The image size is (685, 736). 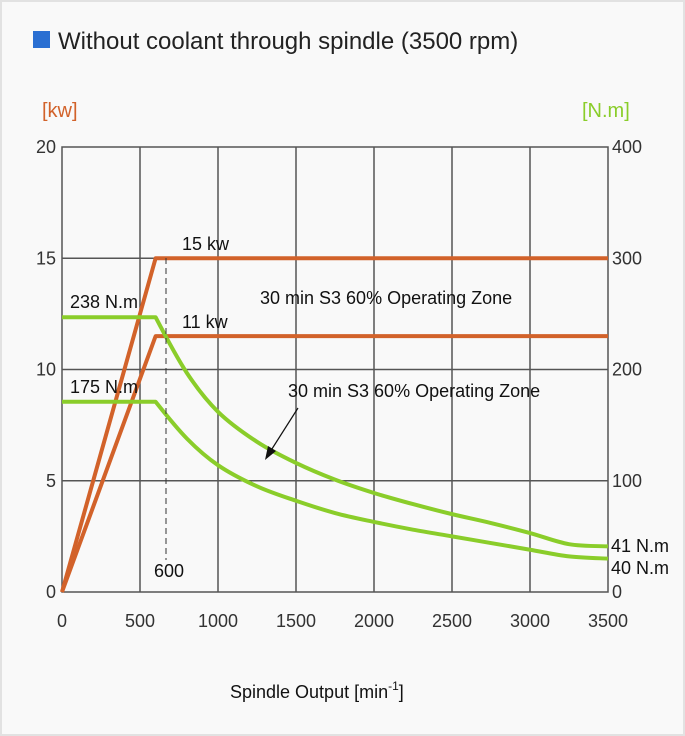 What do you see at coordinates (51, 481) in the screenshot?
I see `y-left-tick-label: 5` at bounding box center [51, 481].